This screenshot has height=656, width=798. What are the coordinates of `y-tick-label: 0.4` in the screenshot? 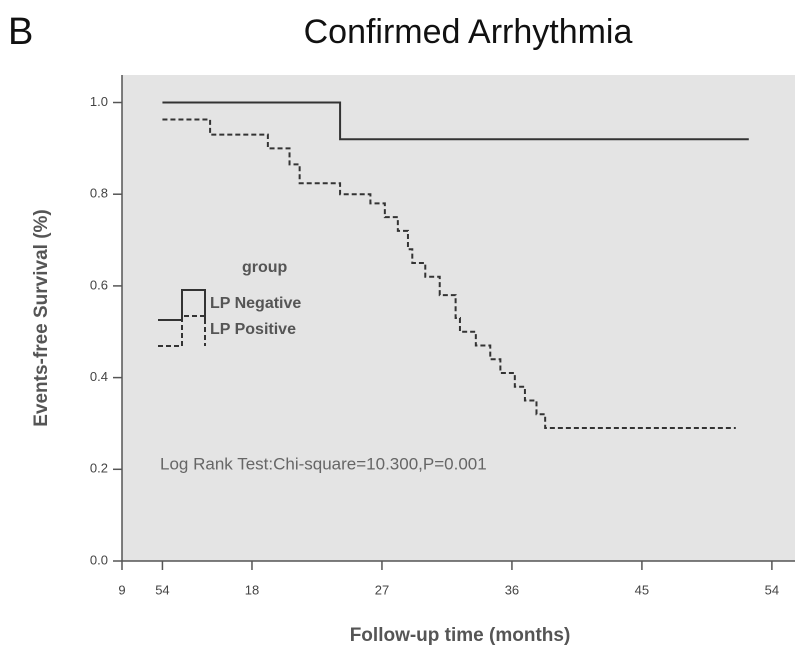 It's located at (99, 376).